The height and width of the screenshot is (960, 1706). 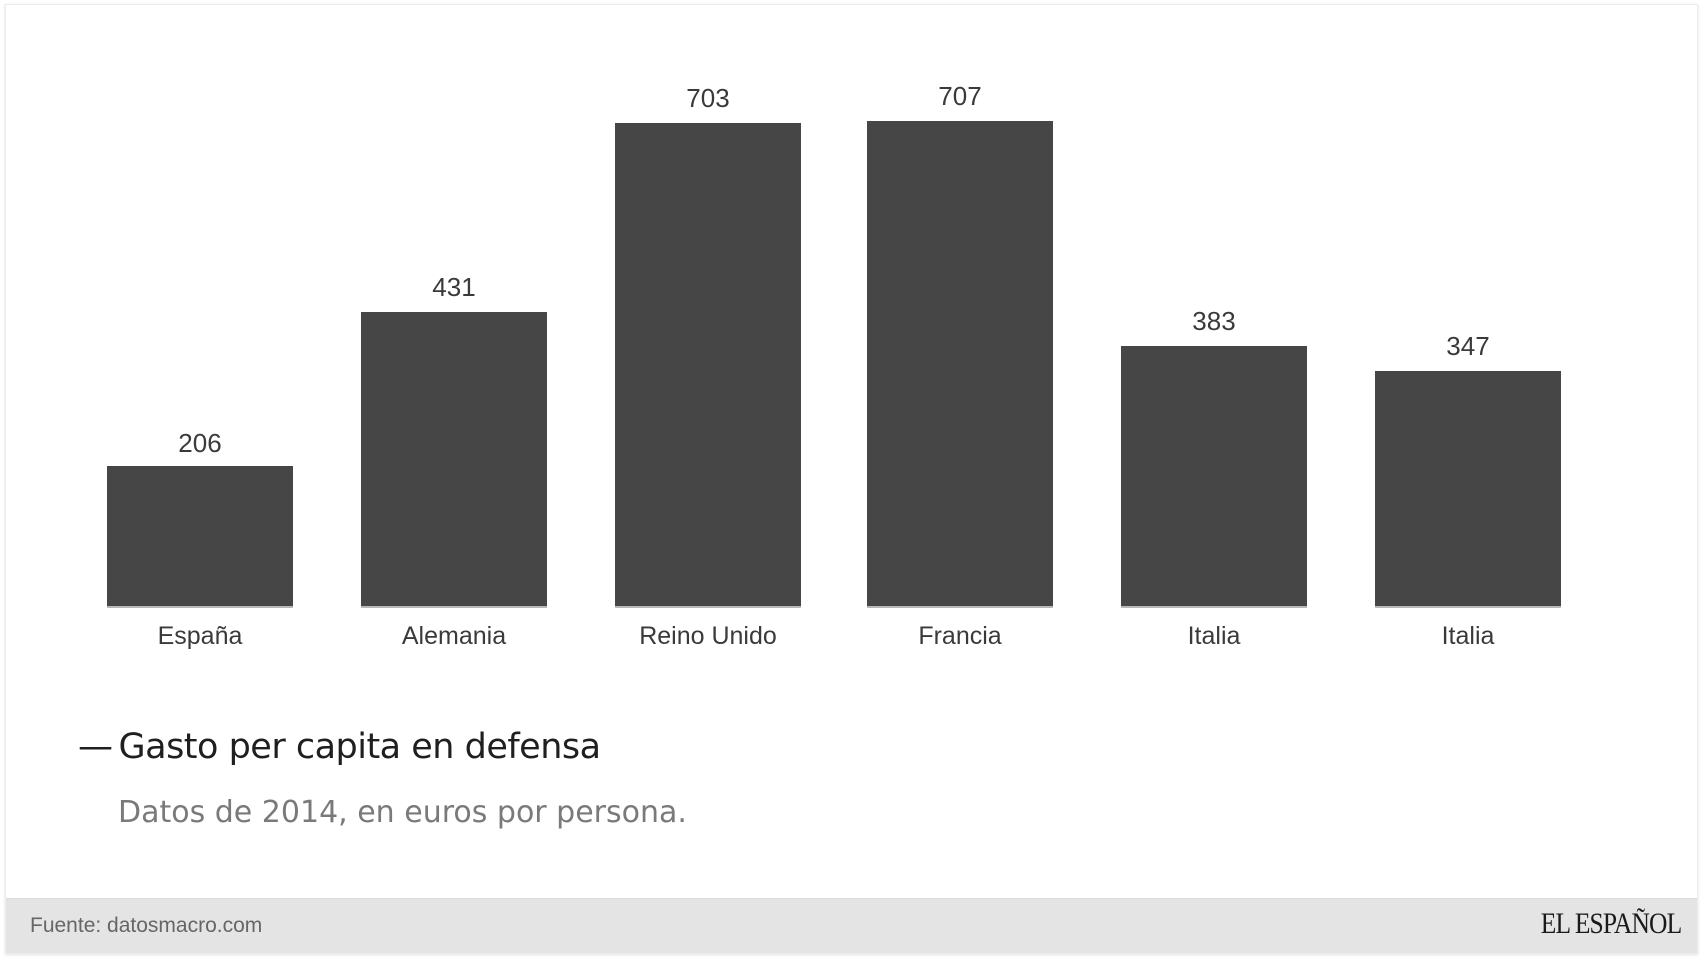 I want to click on category-label: Alemania, so click(x=454, y=636).